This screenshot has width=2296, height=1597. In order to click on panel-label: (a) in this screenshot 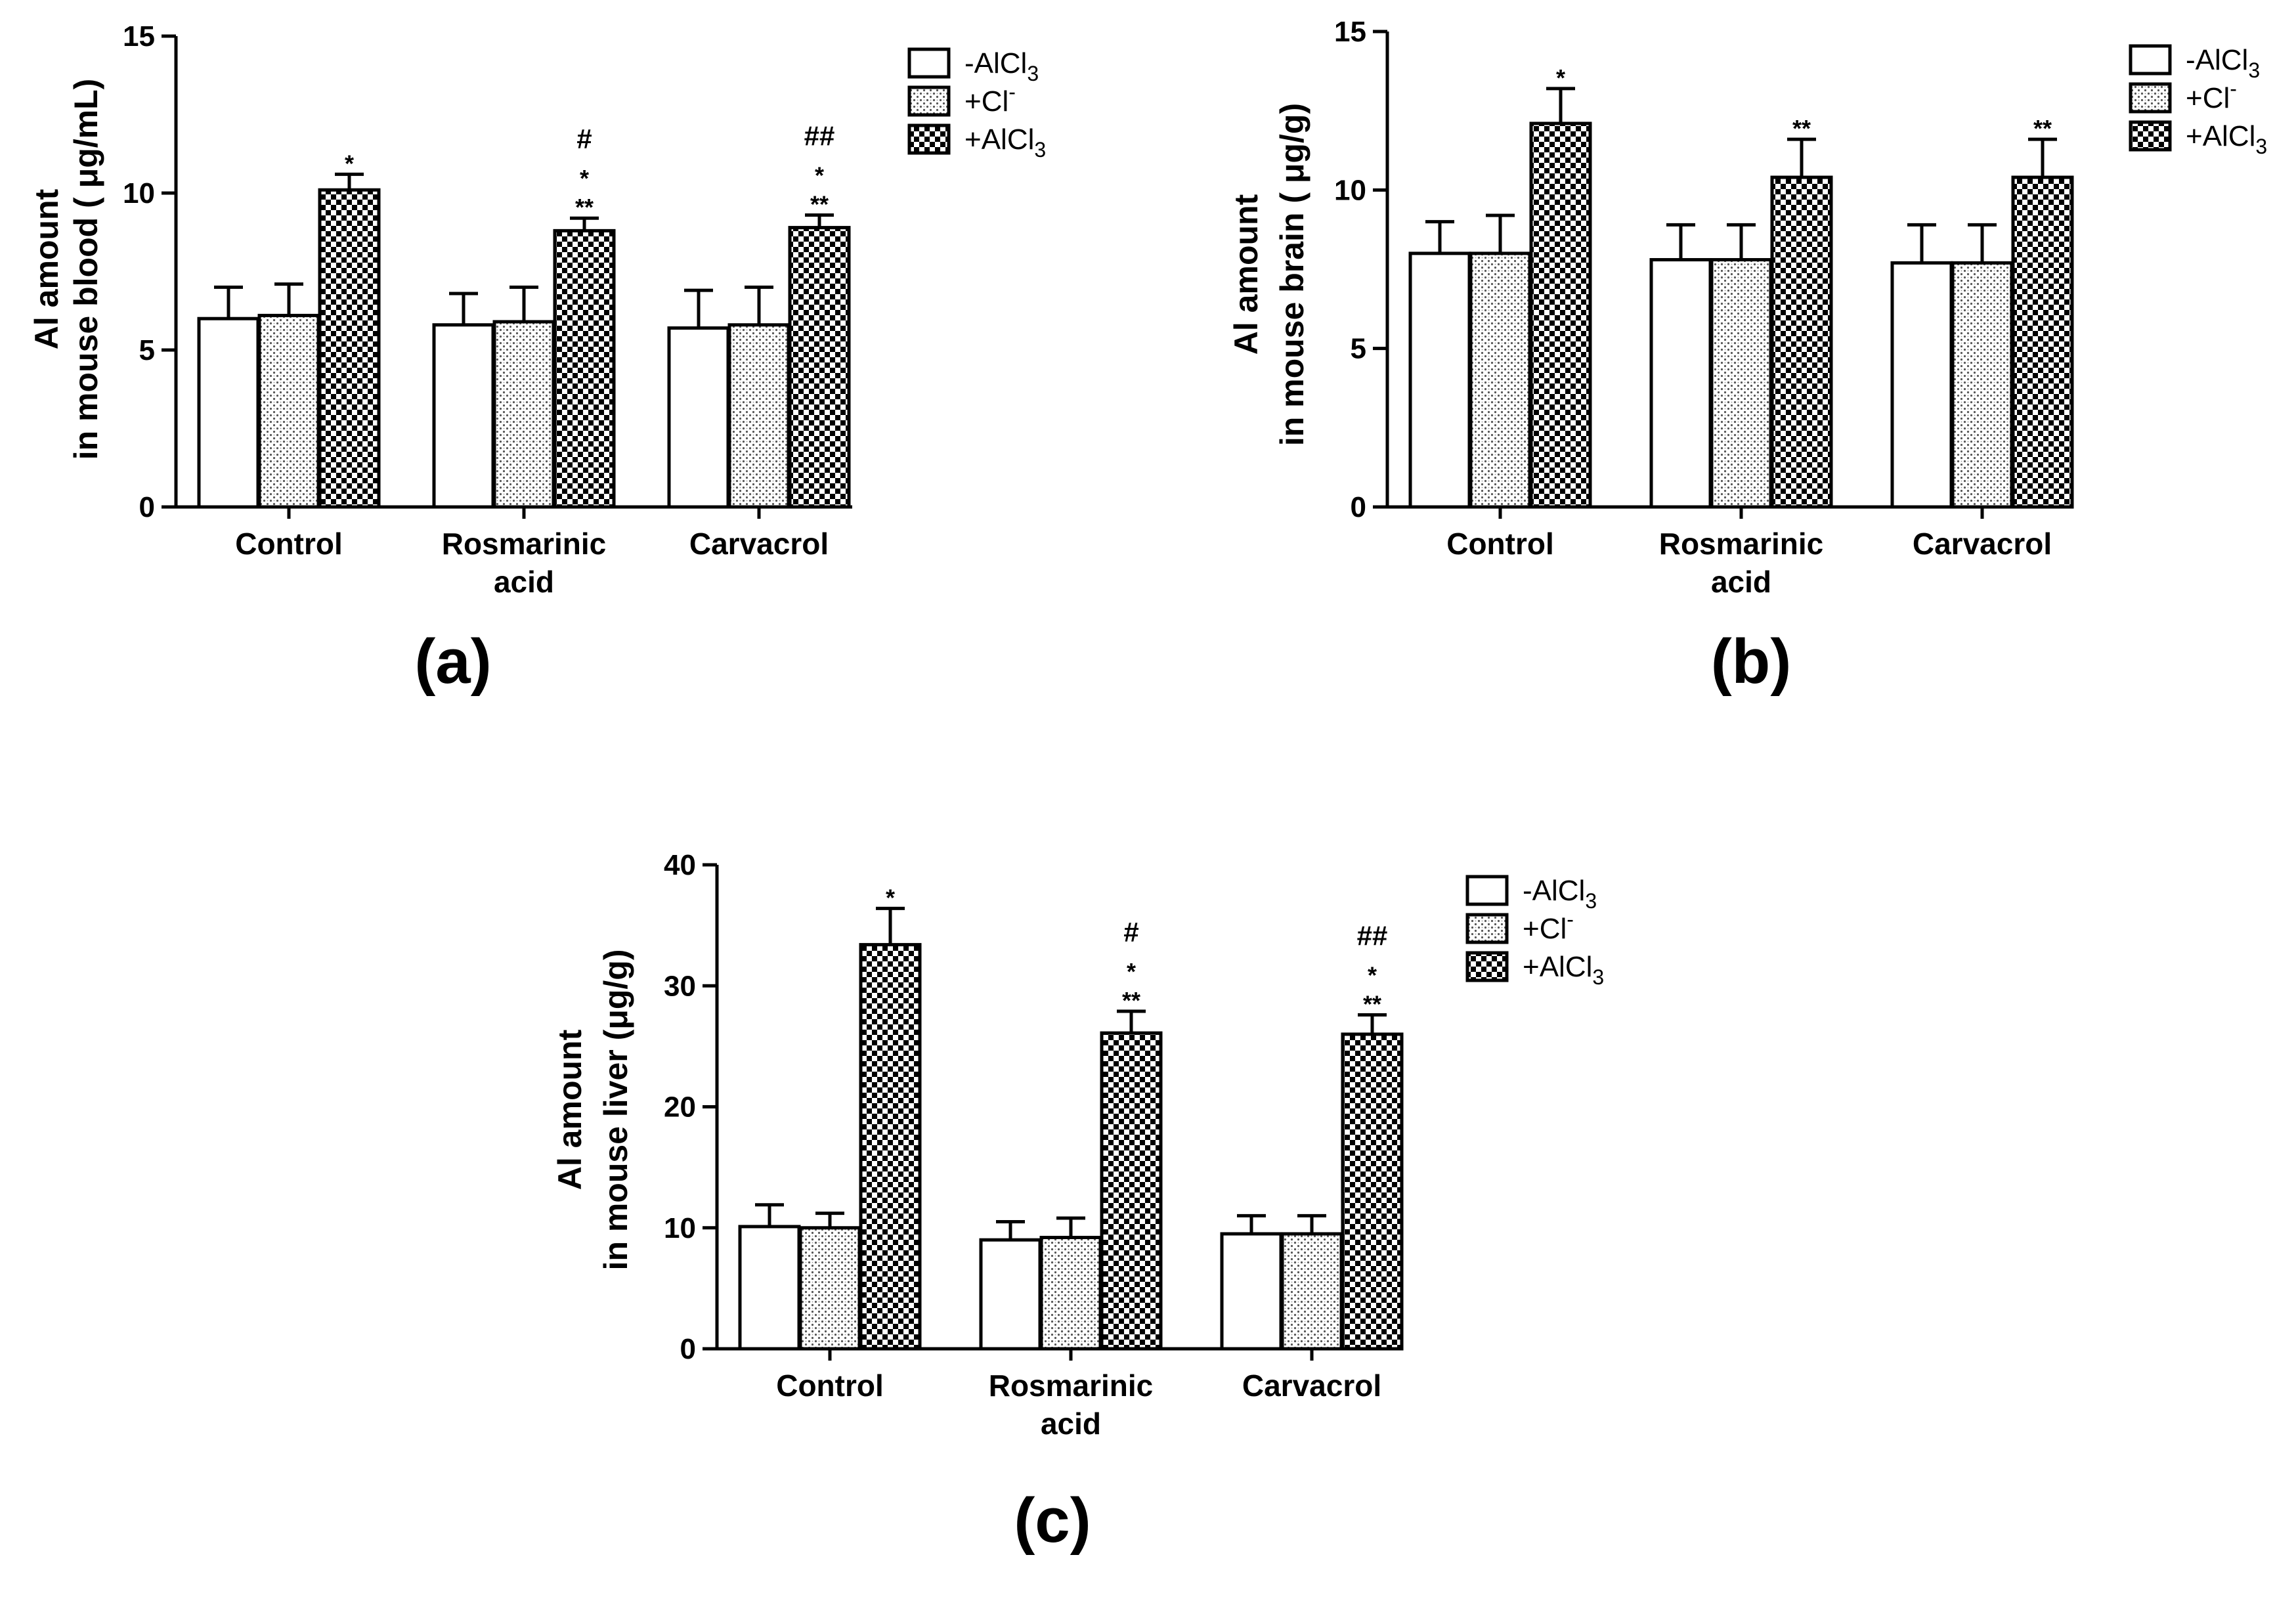, I will do `click(453, 661)`.